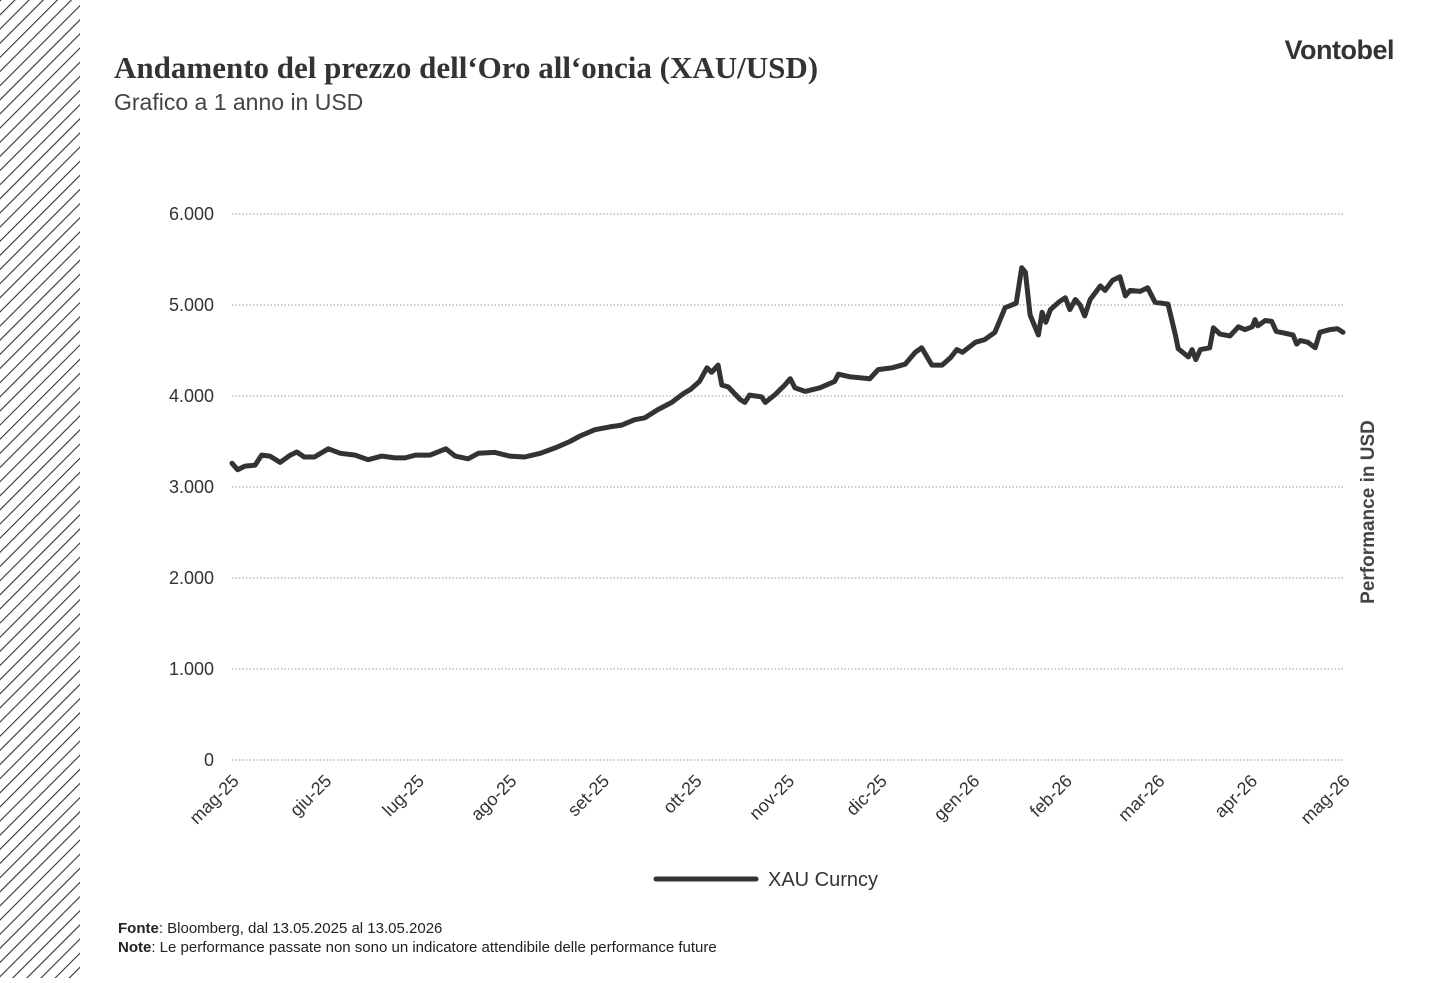 The width and height of the screenshot is (1435, 983). Describe the element at coordinates (771, 797) in the screenshot. I see `x-tick-label: nov-25` at that location.